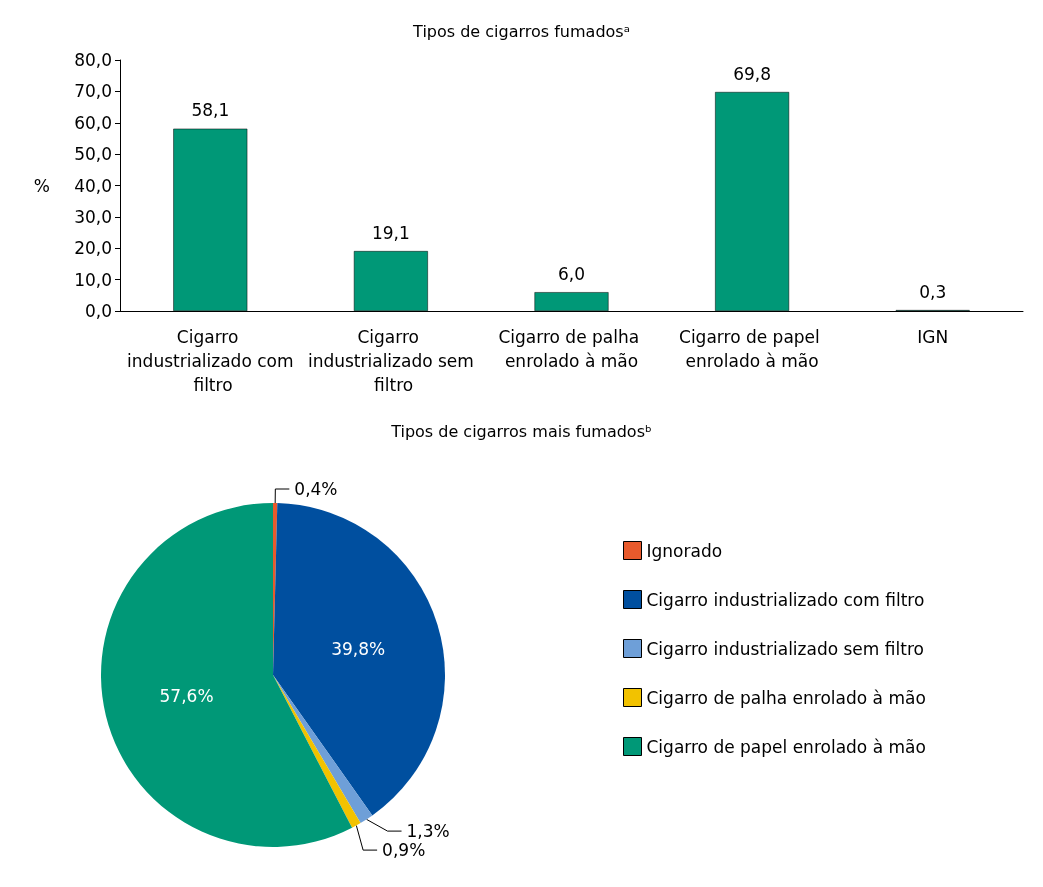 Image resolution: width=1043 pixels, height=887 pixels. What do you see at coordinates (186, 696) in the screenshot?
I see `data-label: 57,6%` at bounding box center [186, 696].